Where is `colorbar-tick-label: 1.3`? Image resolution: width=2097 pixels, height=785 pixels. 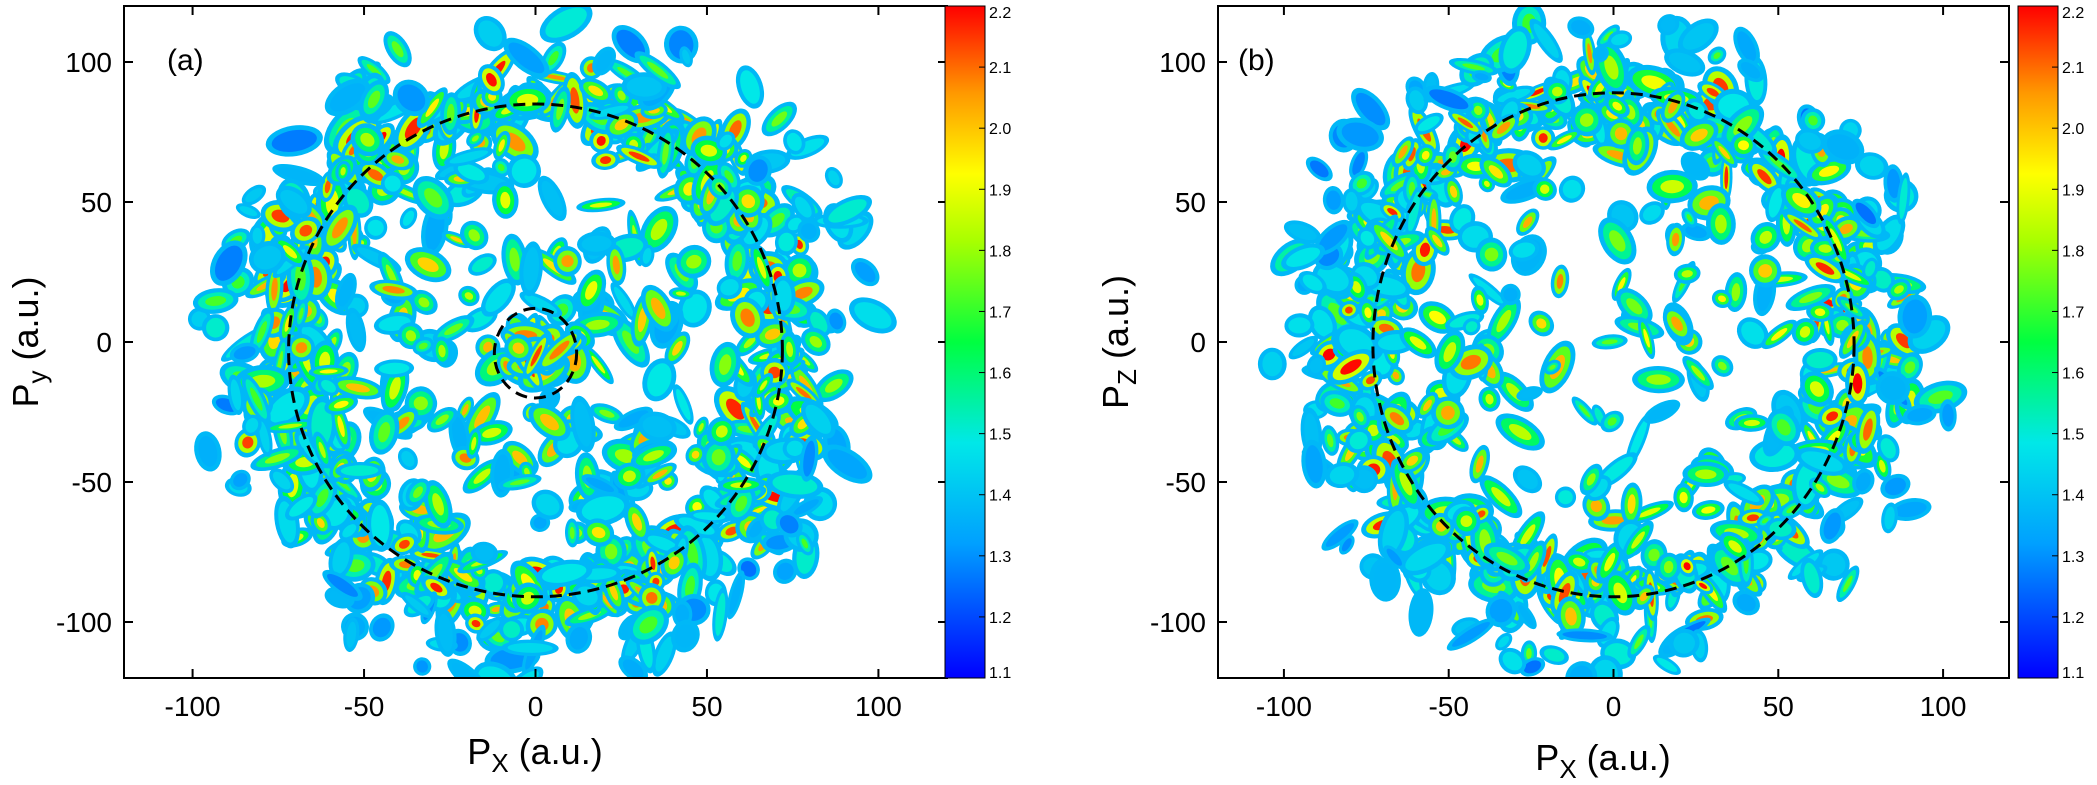
colorbar-tick-label: 1.3 is located at coordinates (1000, 557).